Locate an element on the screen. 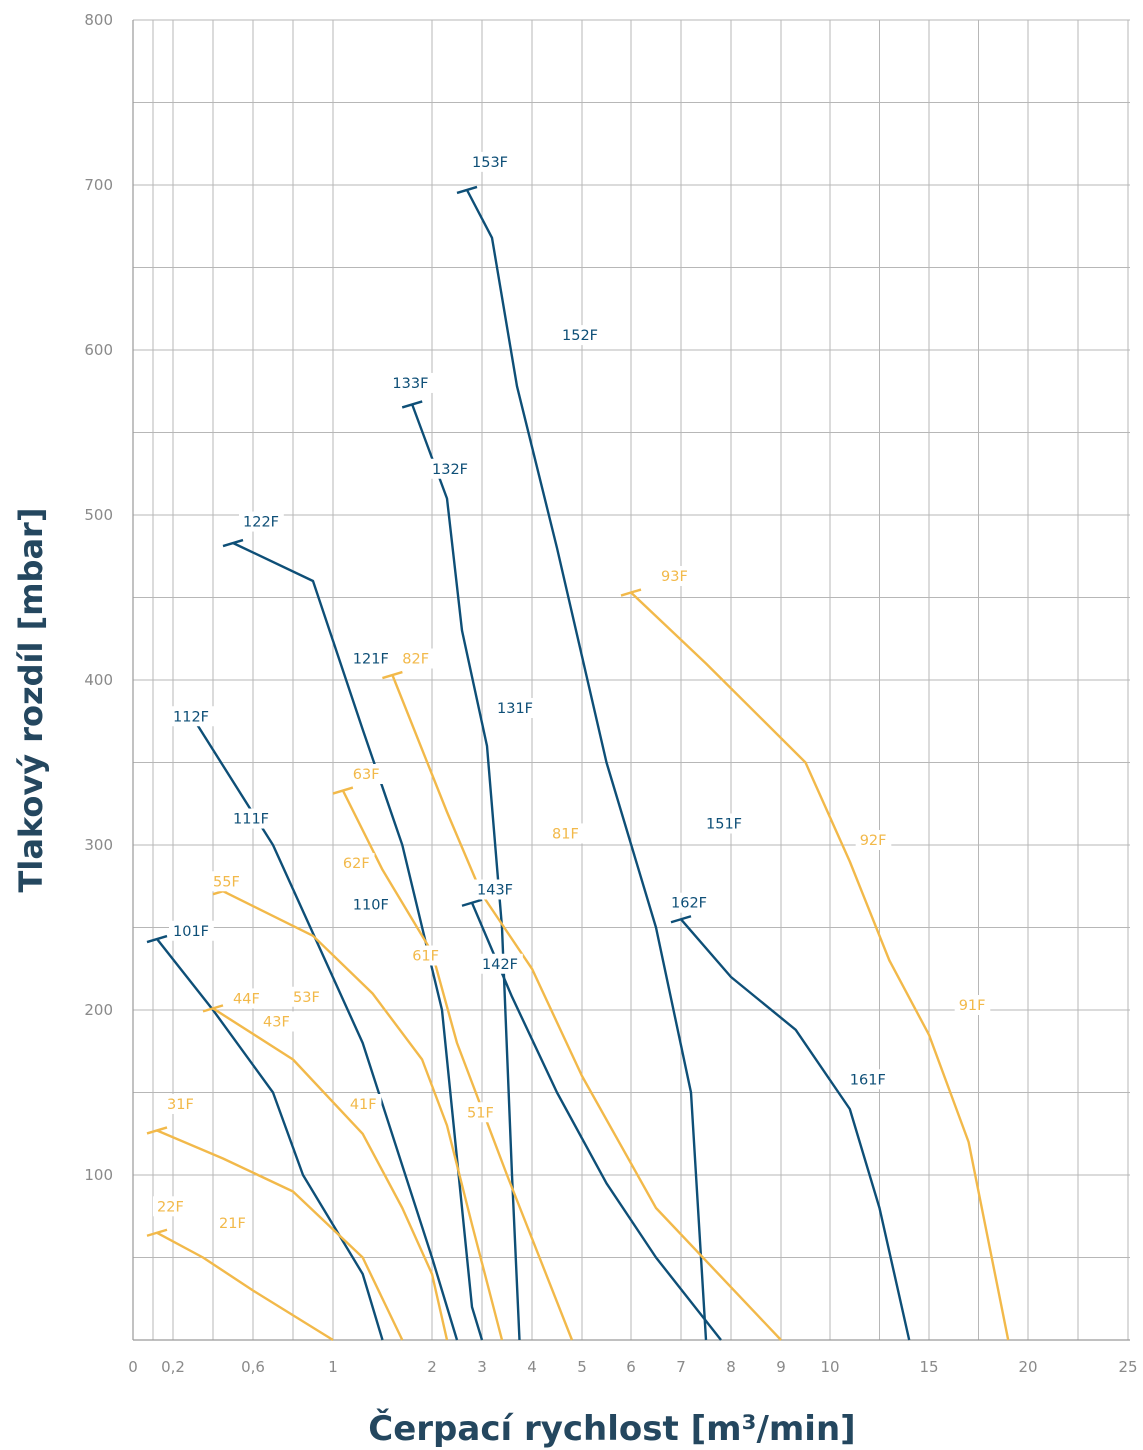 The image size is (1143, 1450). y-axis-title: Tlakový rozdíl [mbar] is located at coordinates (31, 700).